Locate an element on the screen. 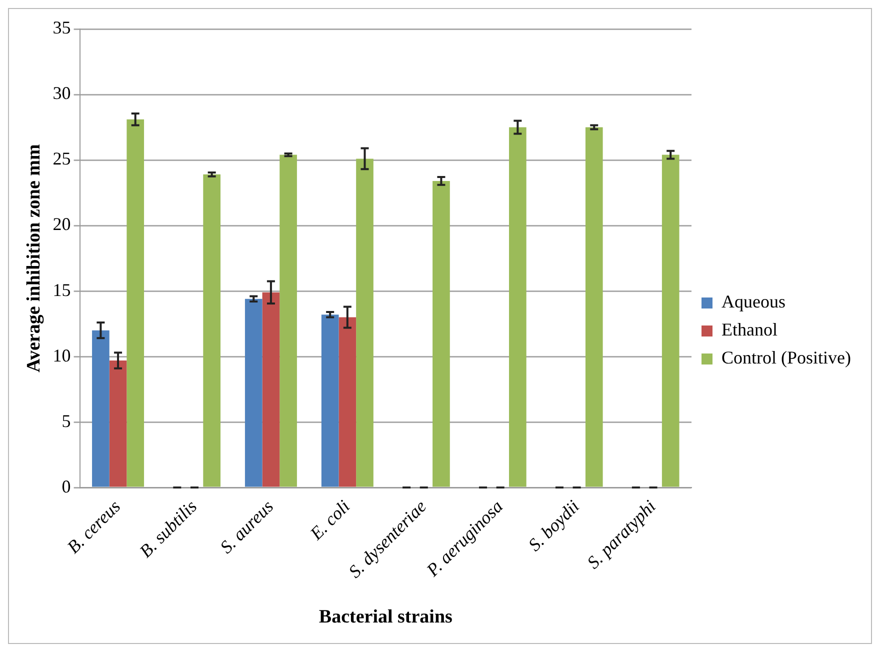 Image resolution: width=879 pixels, height=650 pixels. y-tick-label: 20 is located at coordinates (61, 224).